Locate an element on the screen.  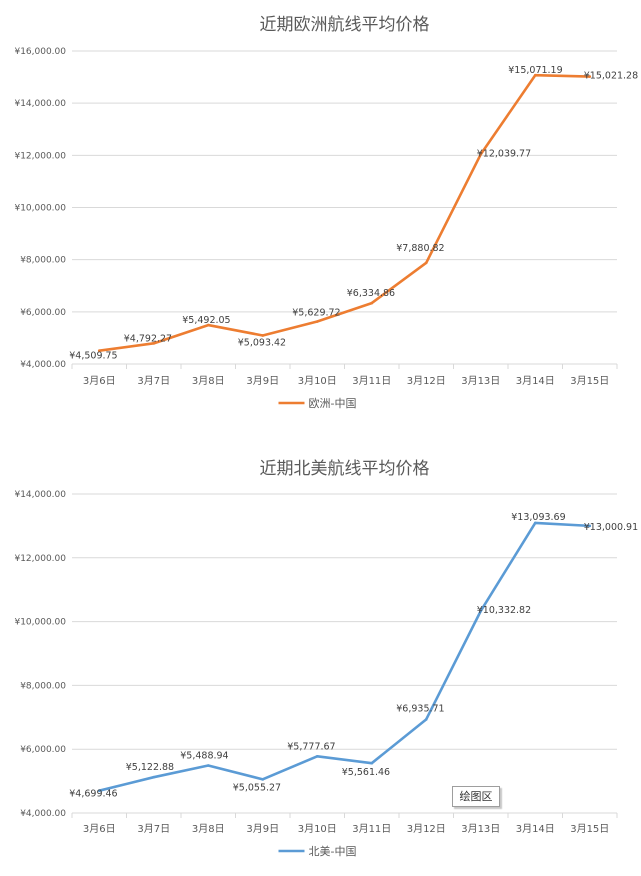
data-label: ¥6,334.86 is located at coordinates (371, 293).